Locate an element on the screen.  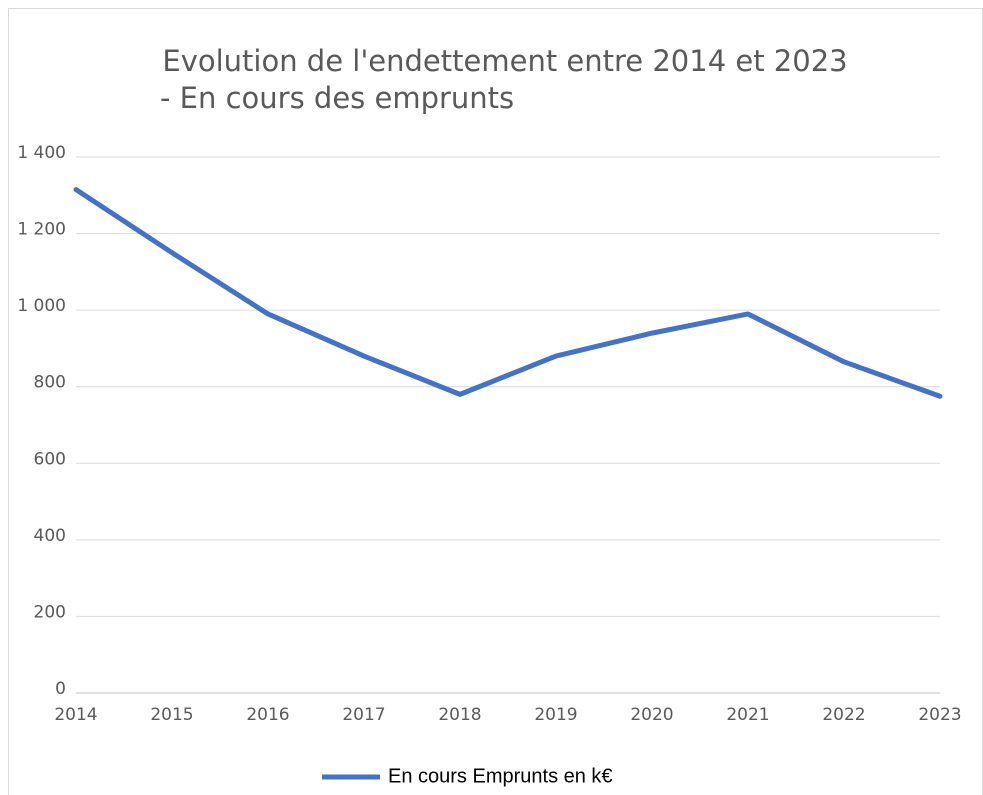
x-tick-label: 2016 is located at coordinates (267, 715).